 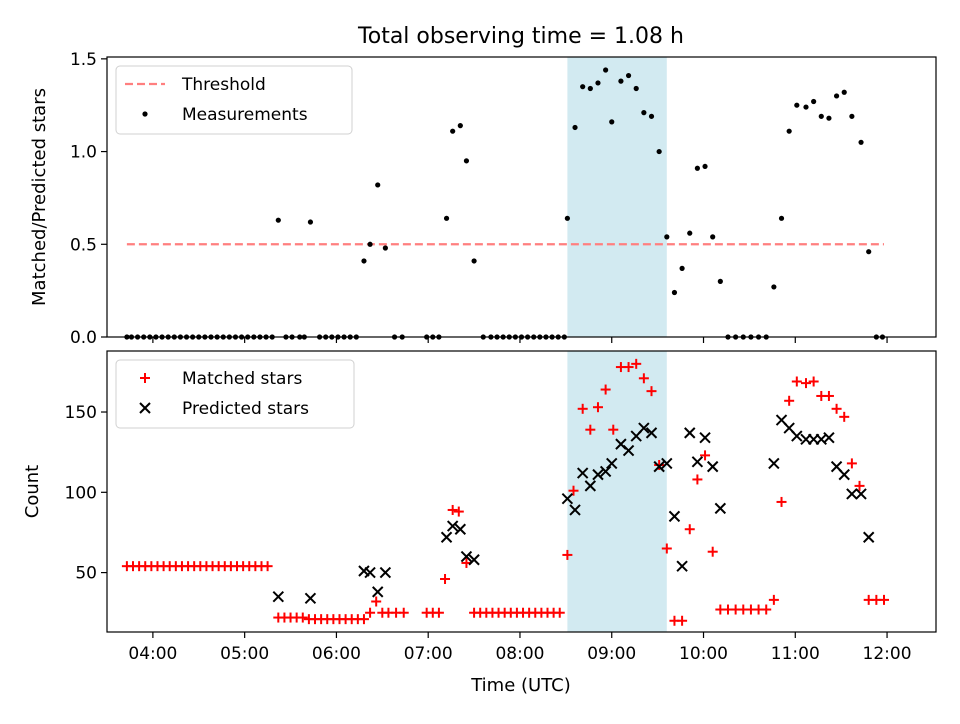 I want to click on x-tick-label: 04:00, so click(x=152, y=654).